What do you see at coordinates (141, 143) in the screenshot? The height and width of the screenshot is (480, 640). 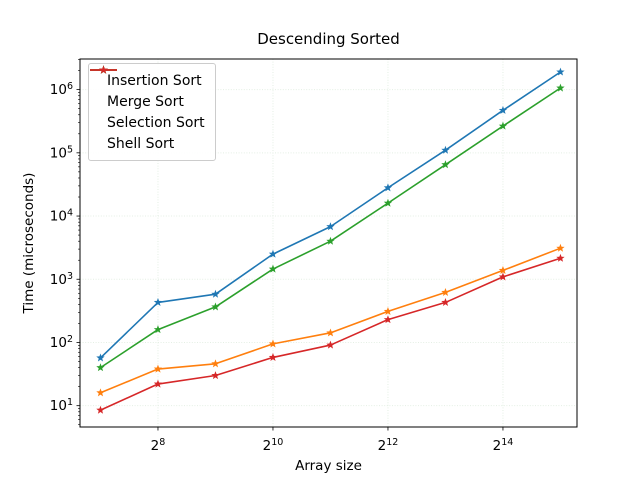 I see `legend-label: Shell Sort` at bounding box center [141, 143].